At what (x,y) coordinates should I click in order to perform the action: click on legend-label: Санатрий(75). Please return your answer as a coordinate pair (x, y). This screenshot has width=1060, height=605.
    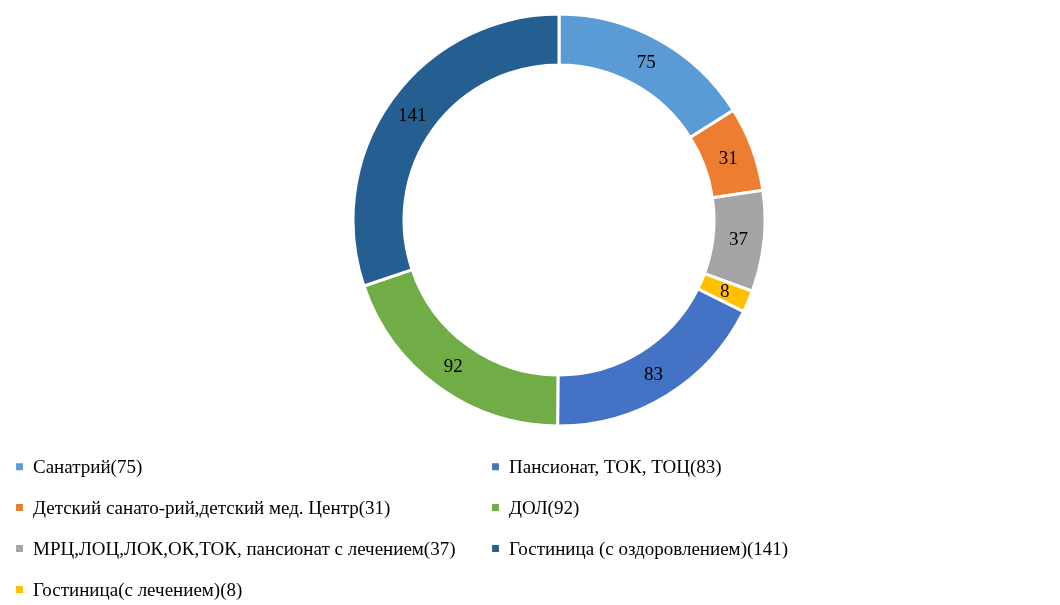
    Looking at the image, I should click on (88, 466).